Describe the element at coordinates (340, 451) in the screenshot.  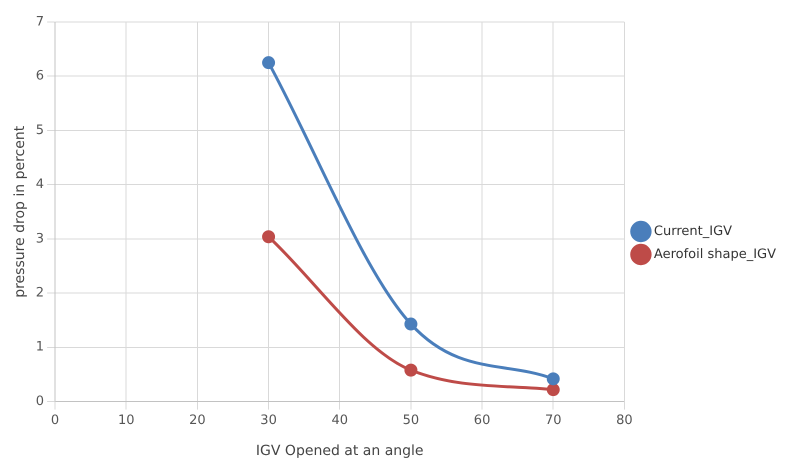
I see `x-axis-title: IGV Opened at an angle` at that location.